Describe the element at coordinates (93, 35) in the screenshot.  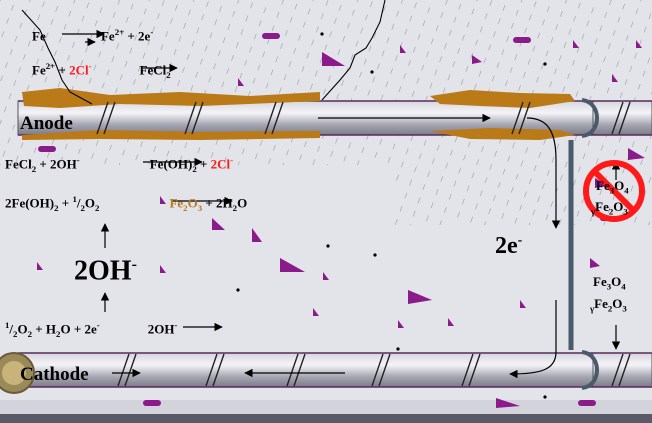
I see `reaction-iron-oxidation: Fe Fe2+ + 2e-` at that location.